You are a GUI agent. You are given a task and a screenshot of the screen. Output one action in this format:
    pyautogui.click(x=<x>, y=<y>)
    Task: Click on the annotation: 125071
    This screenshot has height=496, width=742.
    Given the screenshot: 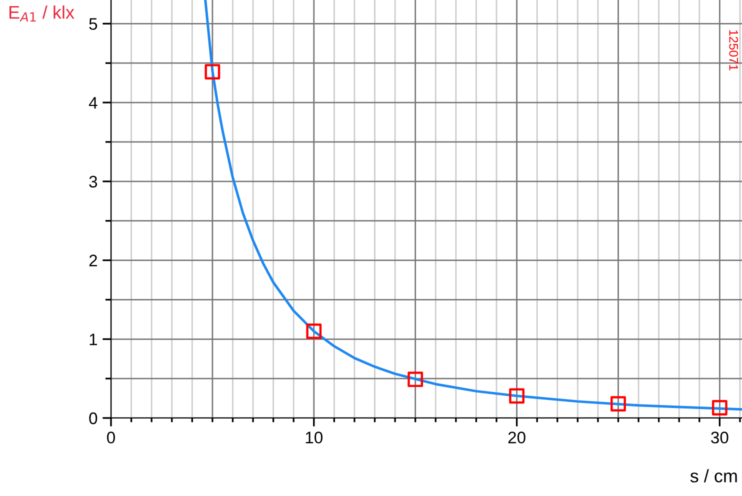 What is the action you would take?
    pyautogui.click(x=733, y=50)
    